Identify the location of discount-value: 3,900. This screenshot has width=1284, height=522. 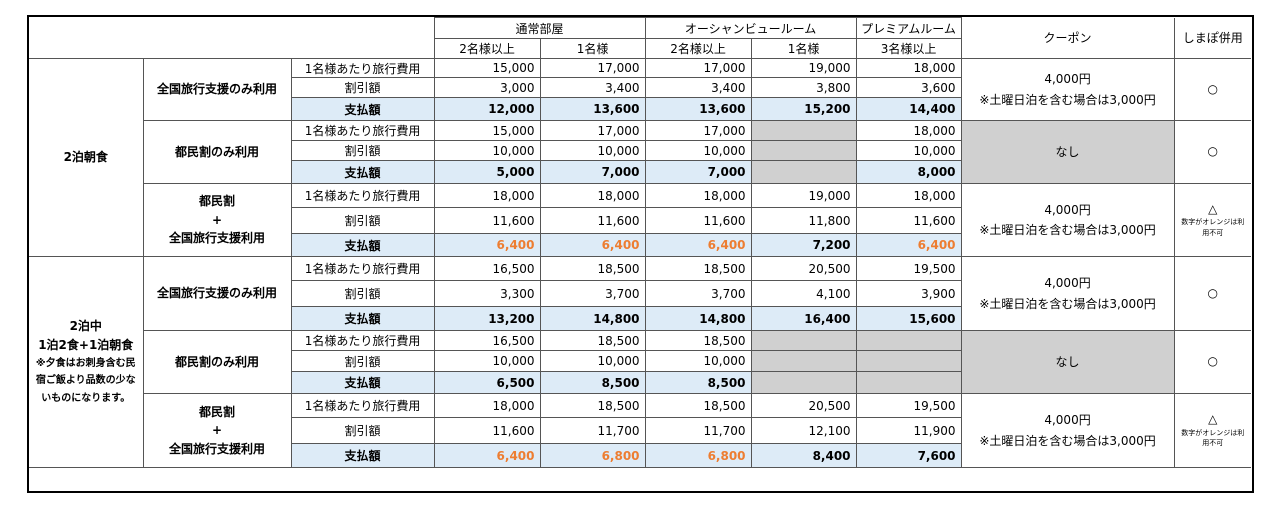
(908, 293).